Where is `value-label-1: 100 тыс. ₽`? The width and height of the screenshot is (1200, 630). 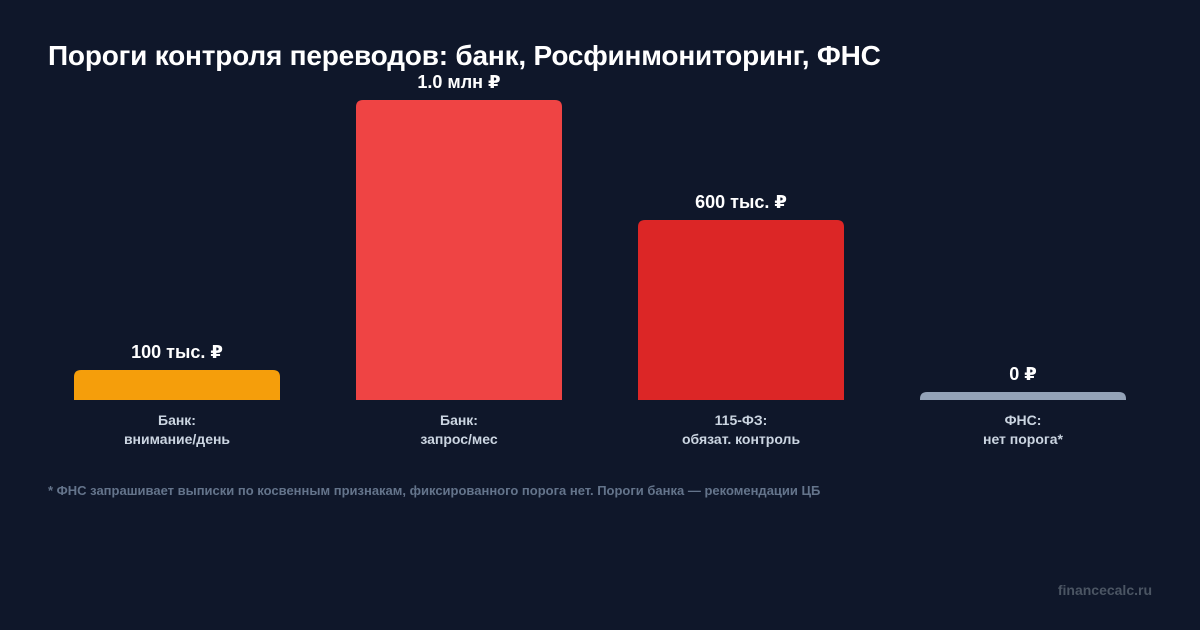
value-label-1: 100 тыс. ₽ is located at coordinates (177, 352).